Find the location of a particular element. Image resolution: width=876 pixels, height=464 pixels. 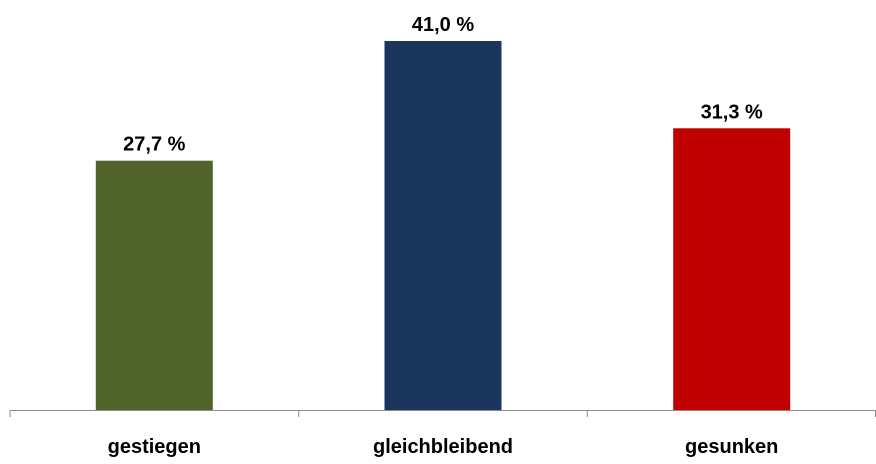

bar-gesunken is located at coordinates (732, 269).